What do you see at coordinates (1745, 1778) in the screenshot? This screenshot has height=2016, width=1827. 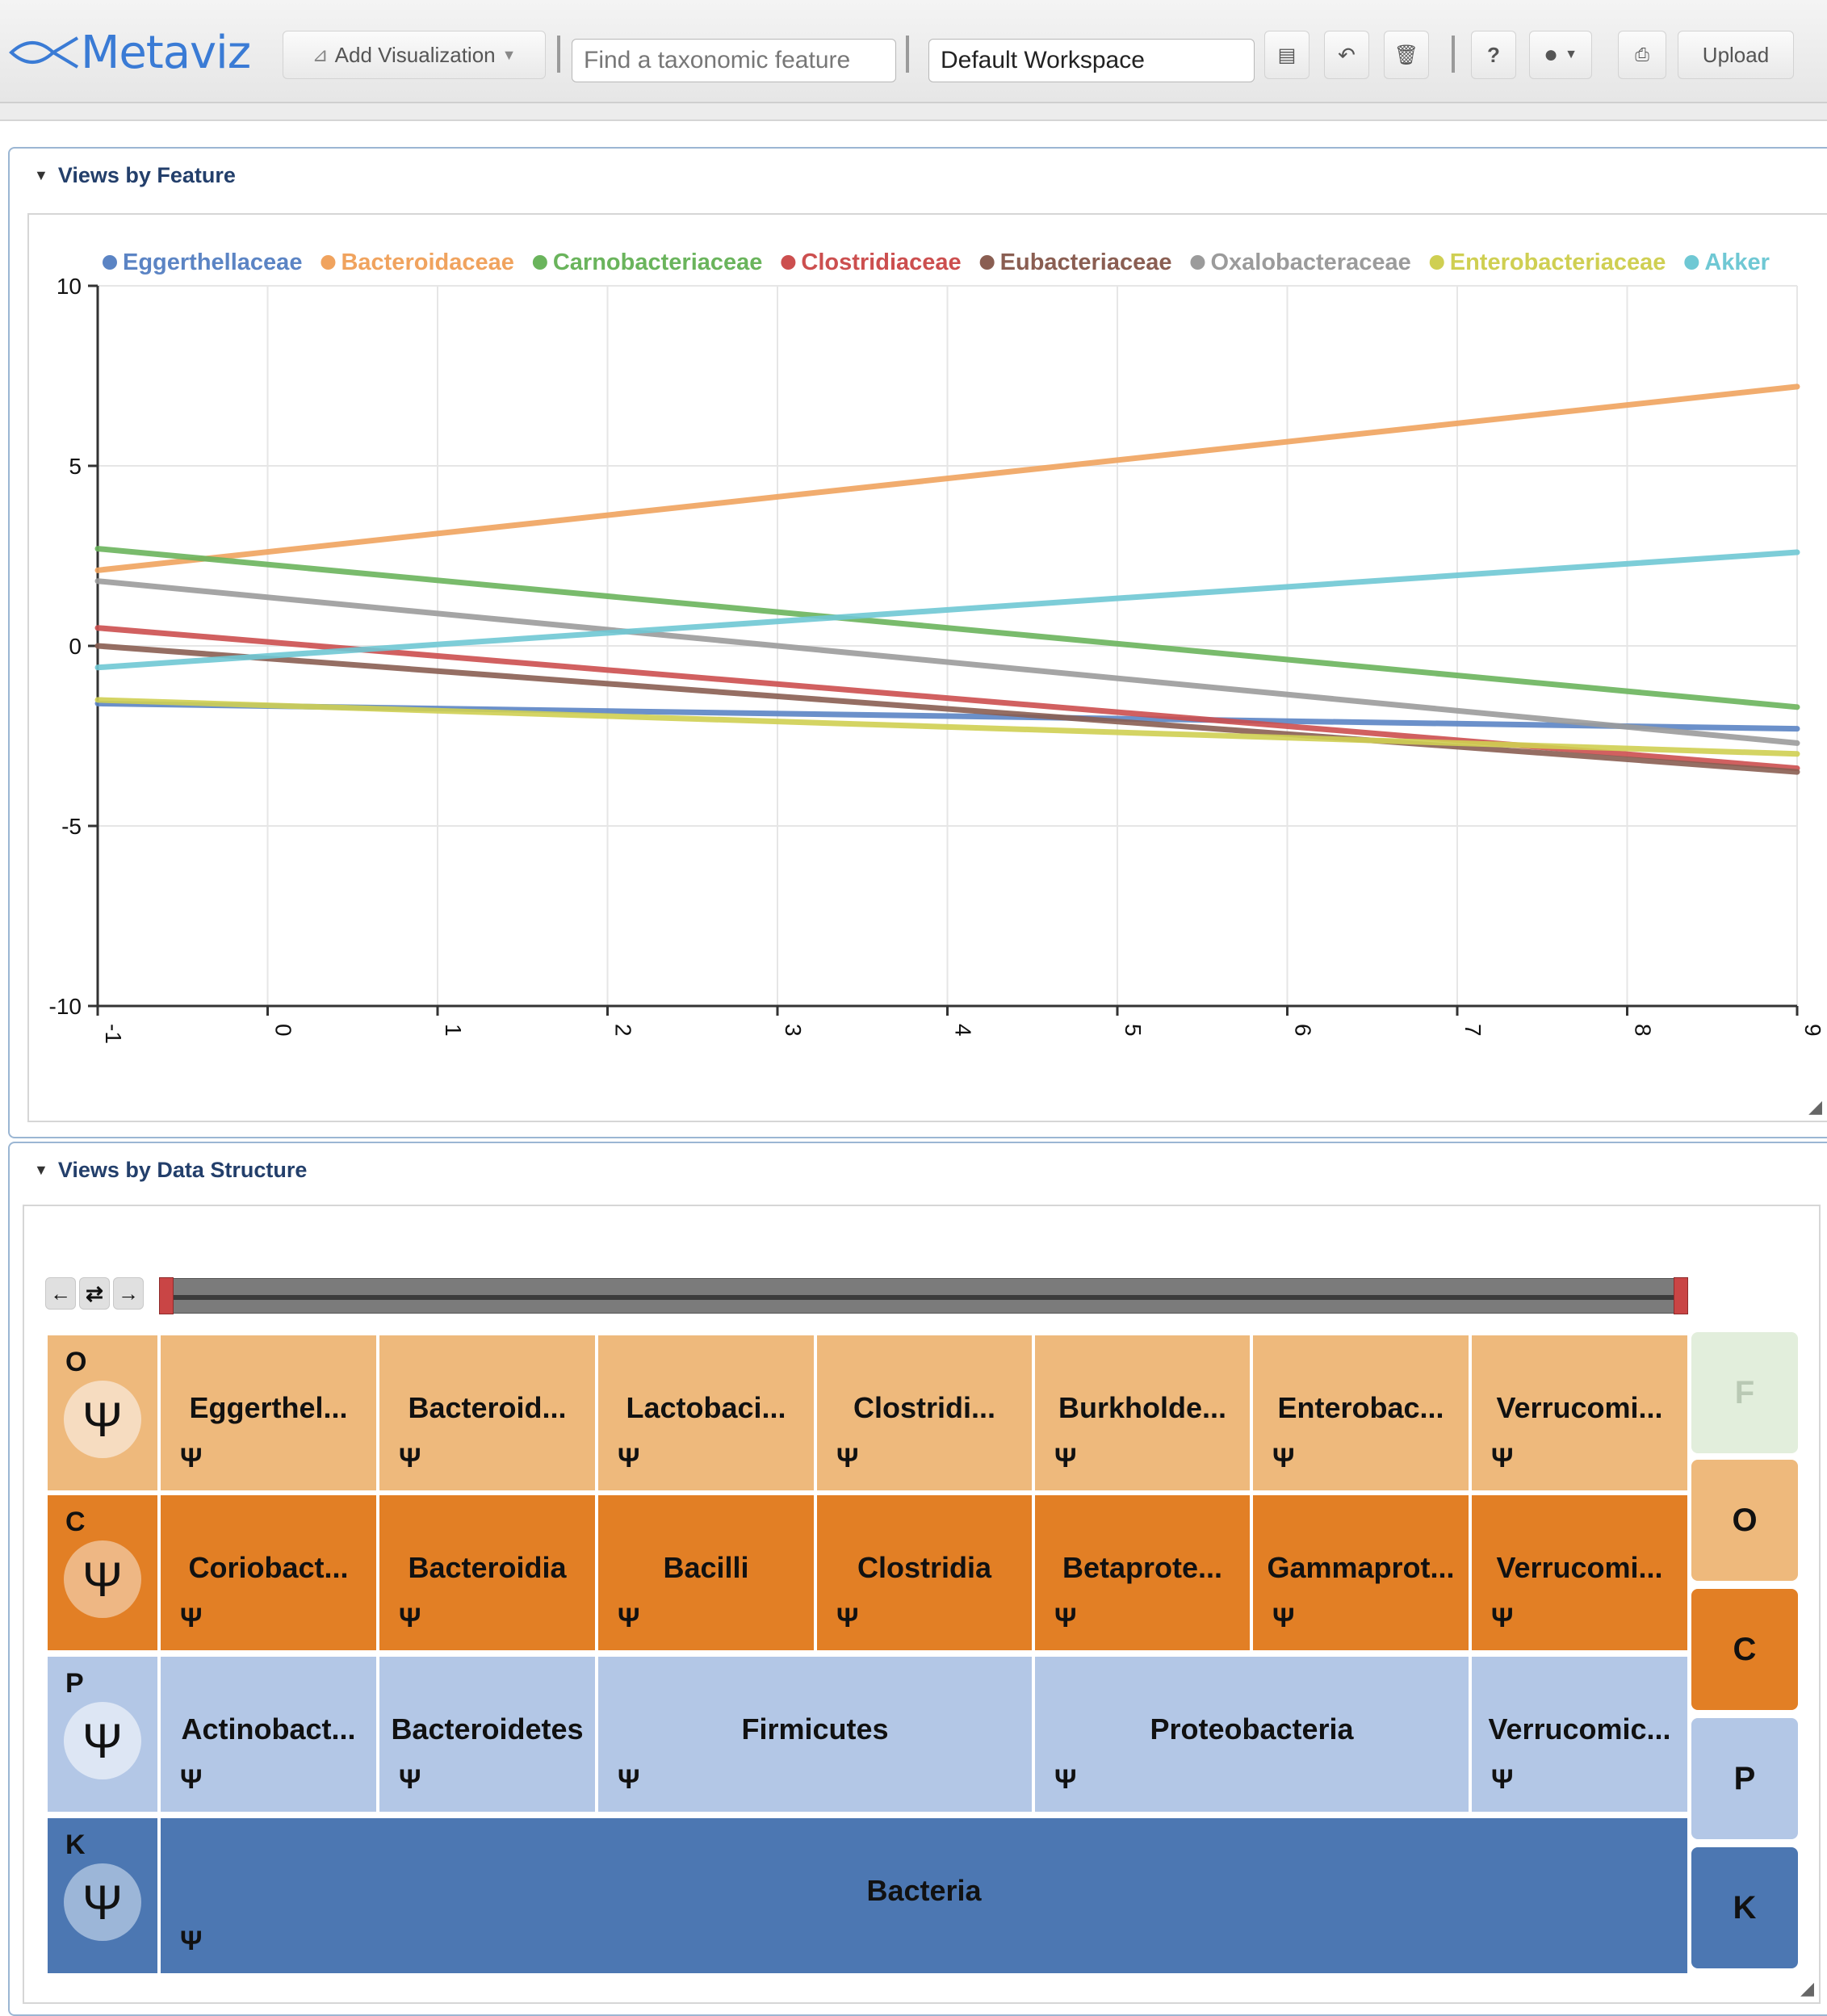 I see `level-button-p: P` at bounding box center [1745, 1778].